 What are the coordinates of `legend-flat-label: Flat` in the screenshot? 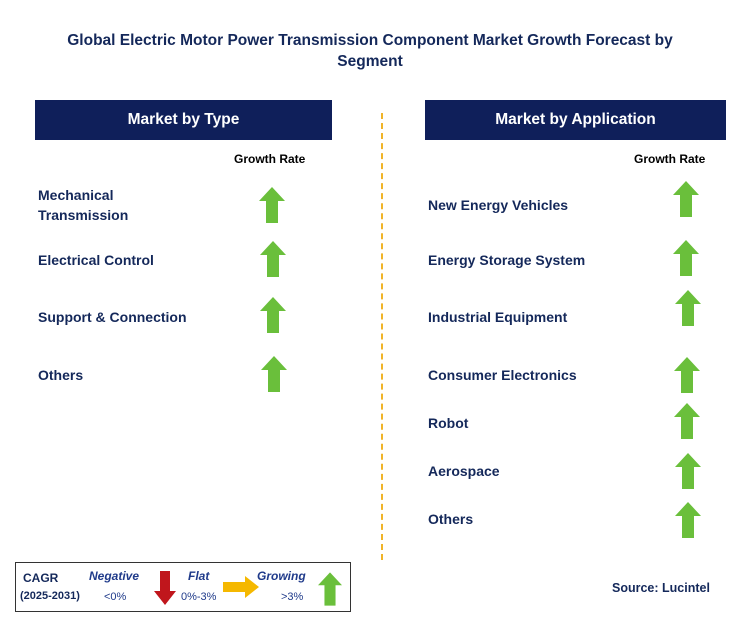 It's located at (199, 576).